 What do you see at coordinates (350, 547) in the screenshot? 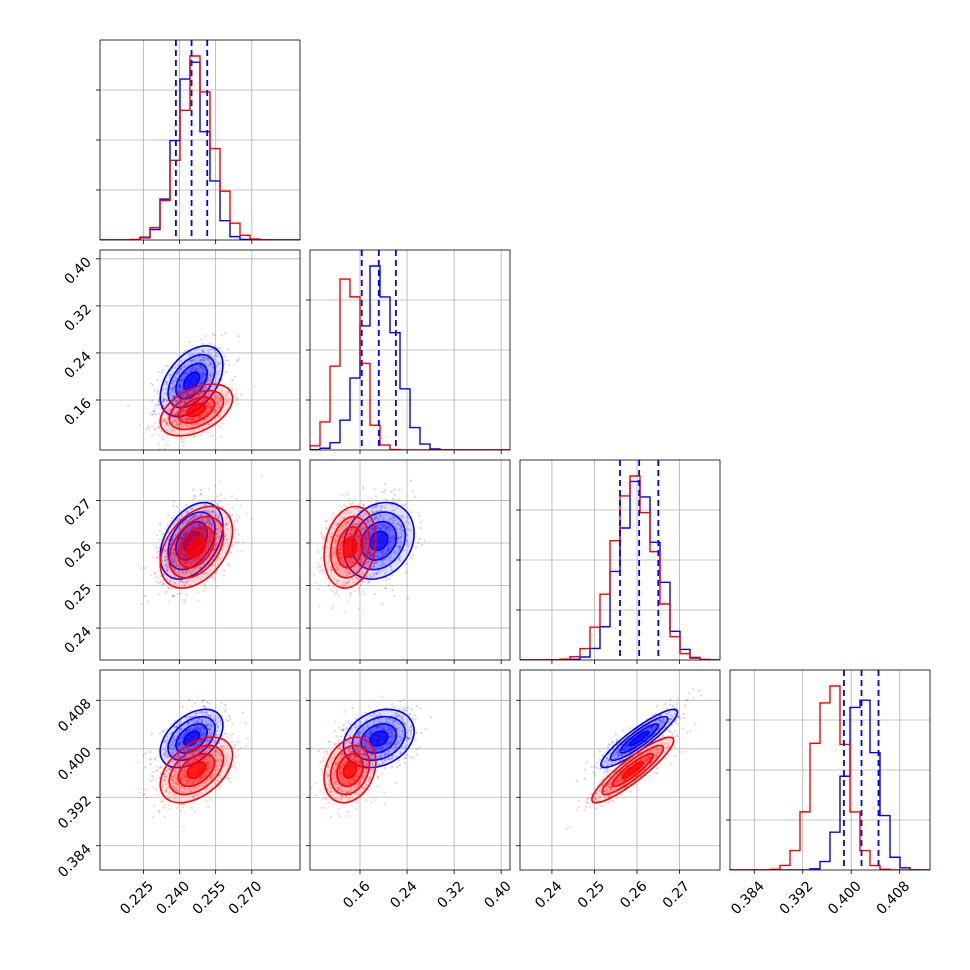
I see `contour-line` at bounding box center [350, 547].